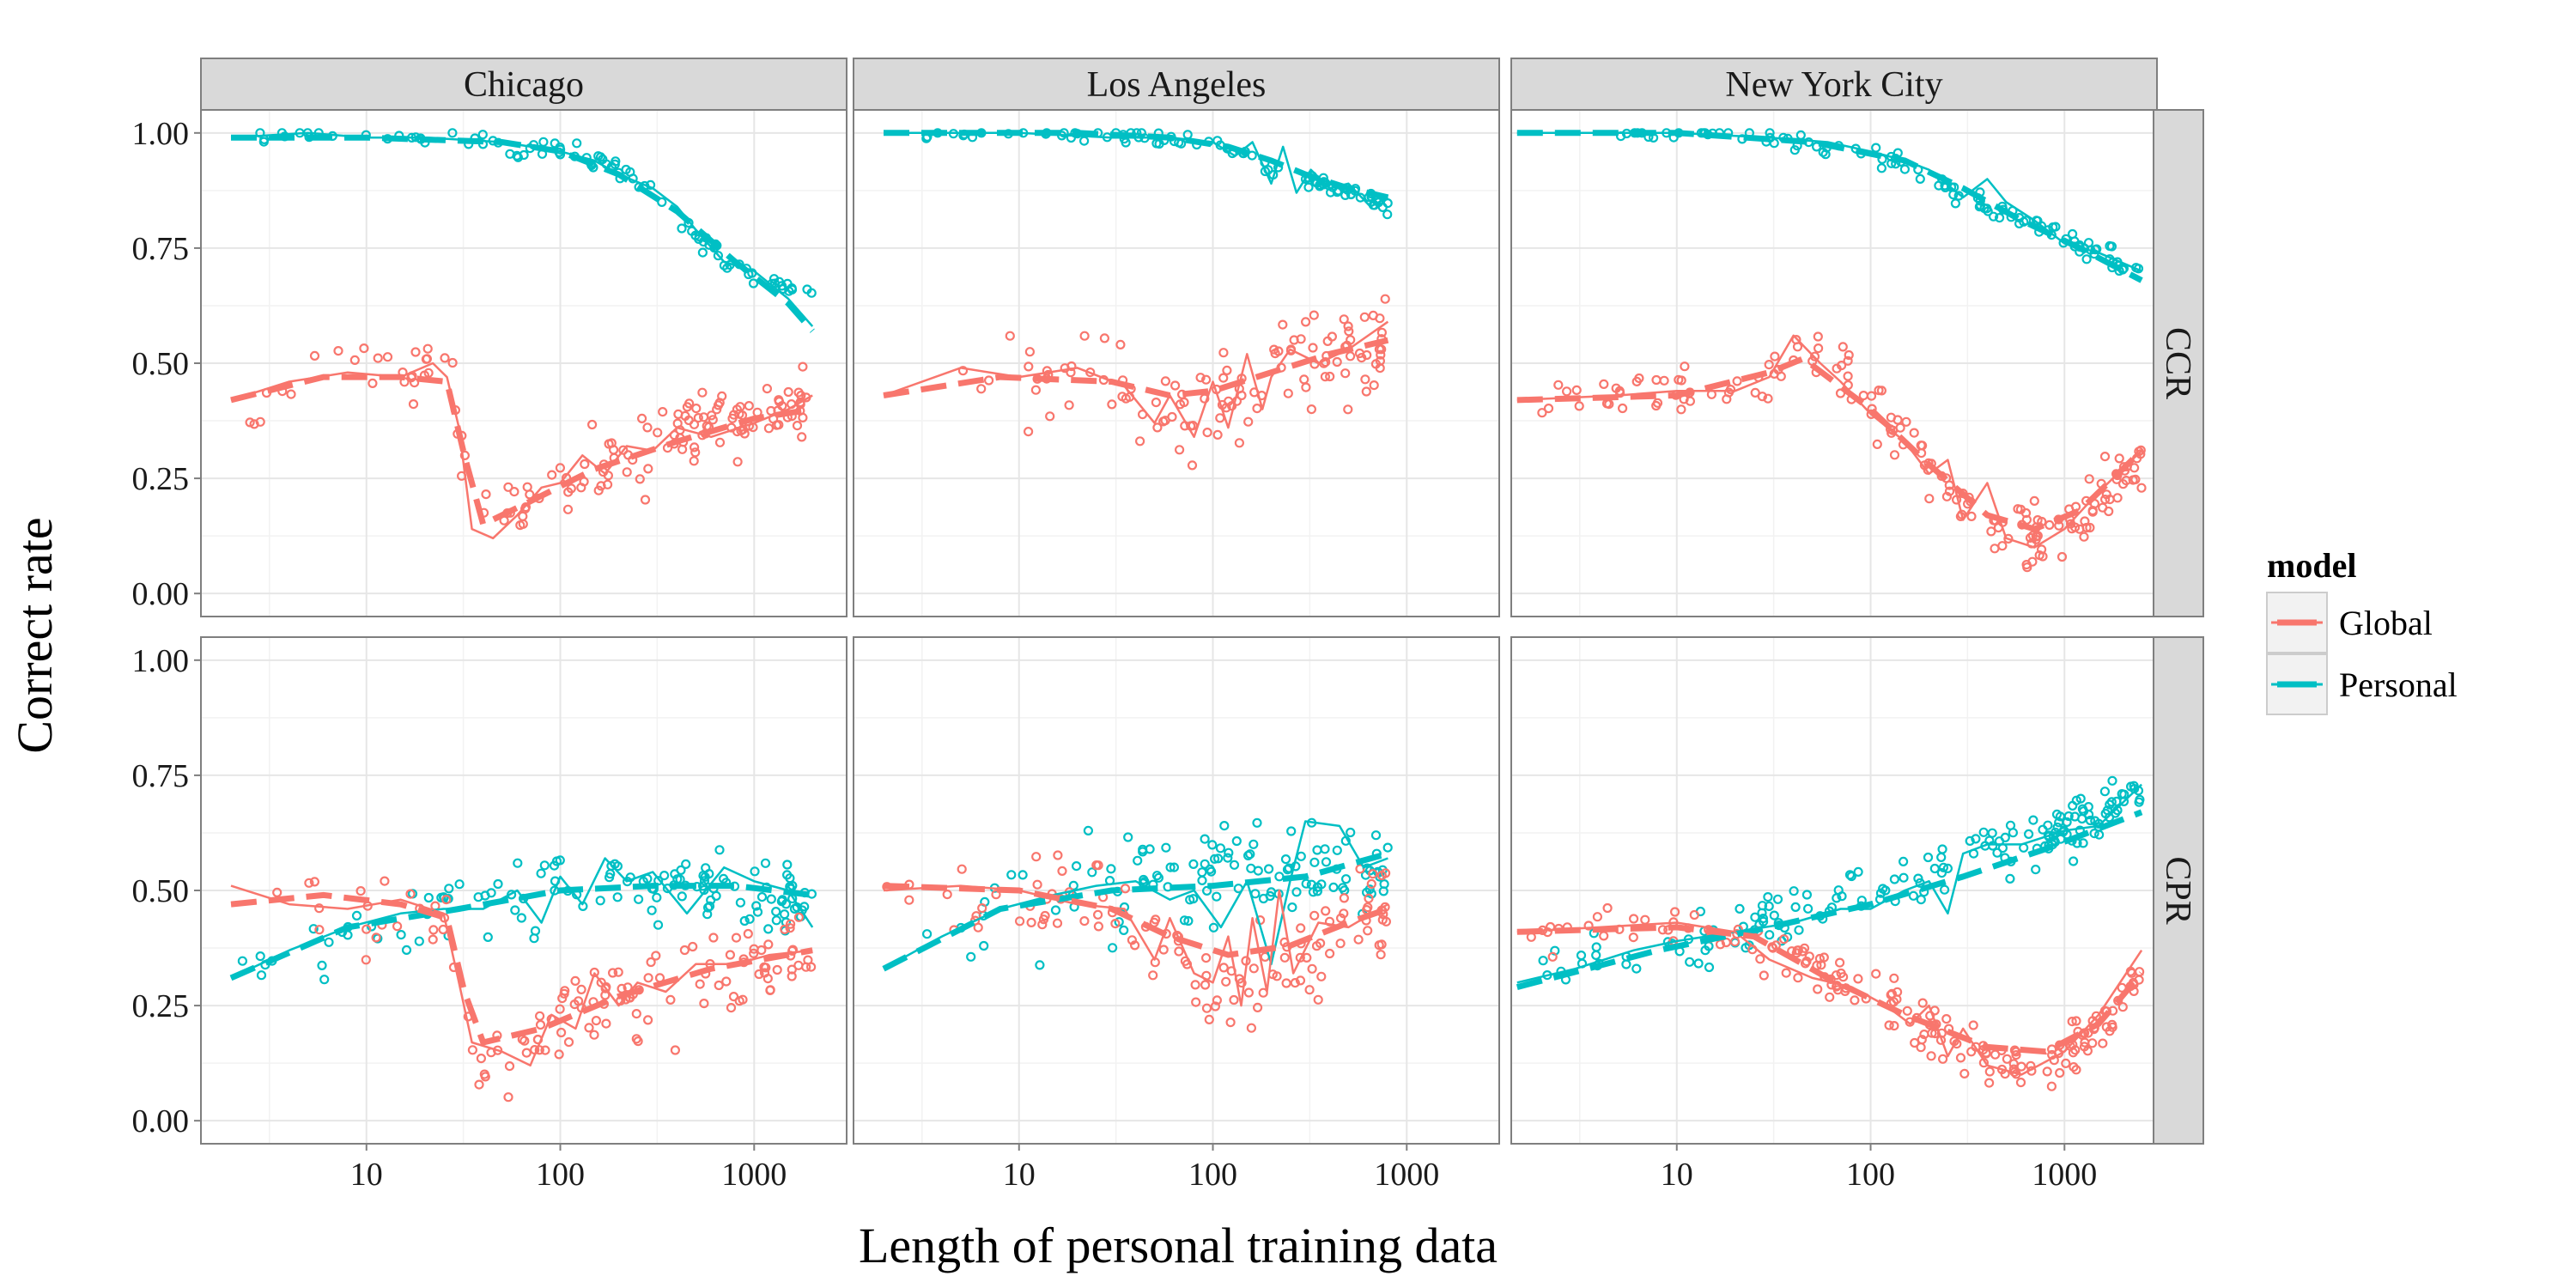  I want to click on x-tick-label: 1000, so click(754, 1175).